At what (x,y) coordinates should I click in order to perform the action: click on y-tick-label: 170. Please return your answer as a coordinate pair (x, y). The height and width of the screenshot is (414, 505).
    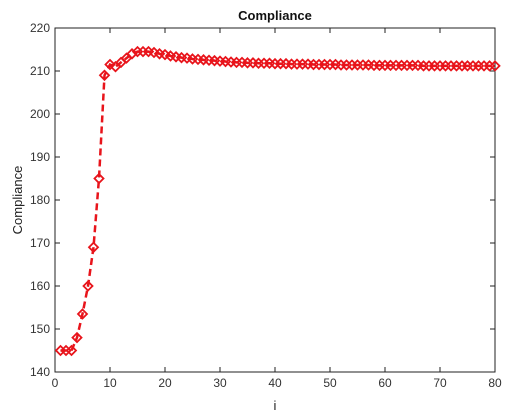
    Looking at the image, I should click on (40, 243).